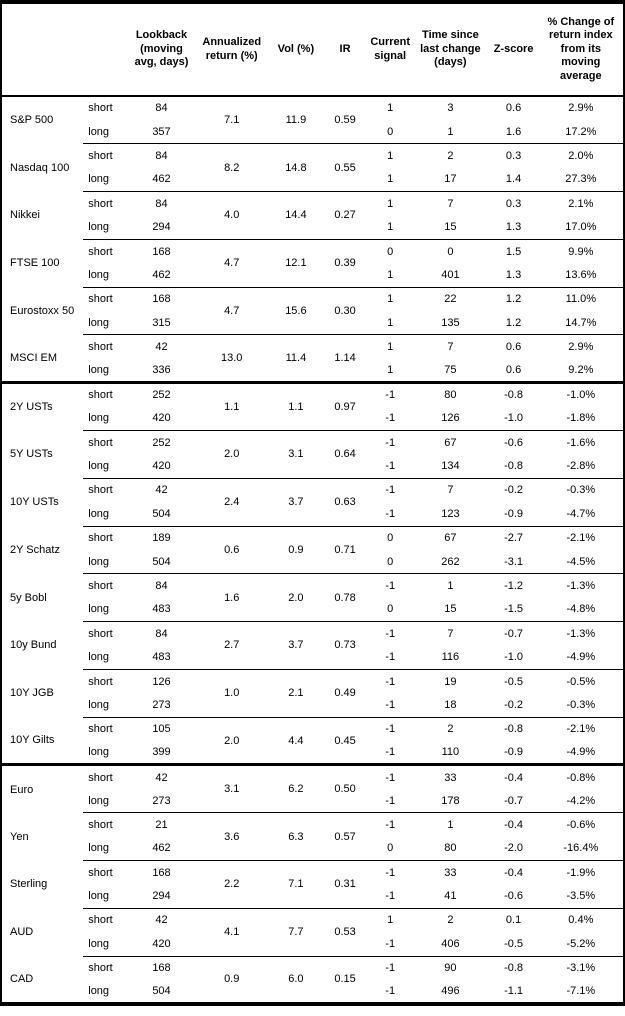 The image size is (625, 1016). What do you see at coordinates (450, 179) in the screenshot?
I see `time-since-value: 17` at bounding box center [450, 179].